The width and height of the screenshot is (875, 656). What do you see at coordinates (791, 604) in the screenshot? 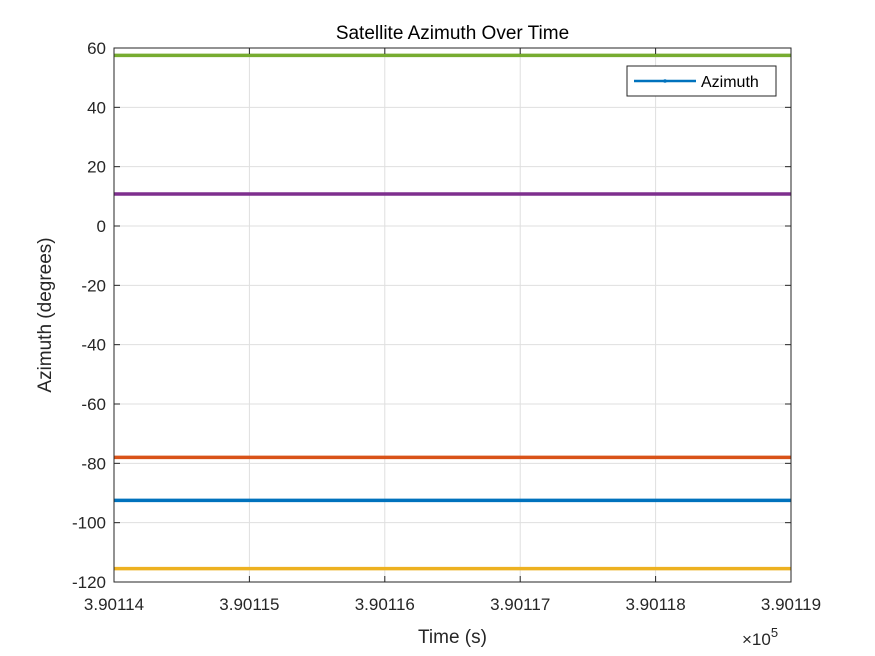
I see `x-tick-label: 3.90119` at bounding box center [791, 604].